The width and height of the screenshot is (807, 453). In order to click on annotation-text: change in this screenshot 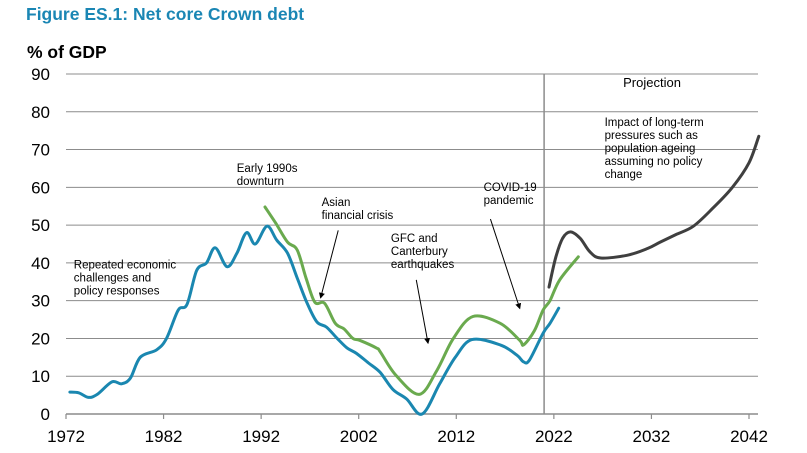, I will do `click(624, 175)`.